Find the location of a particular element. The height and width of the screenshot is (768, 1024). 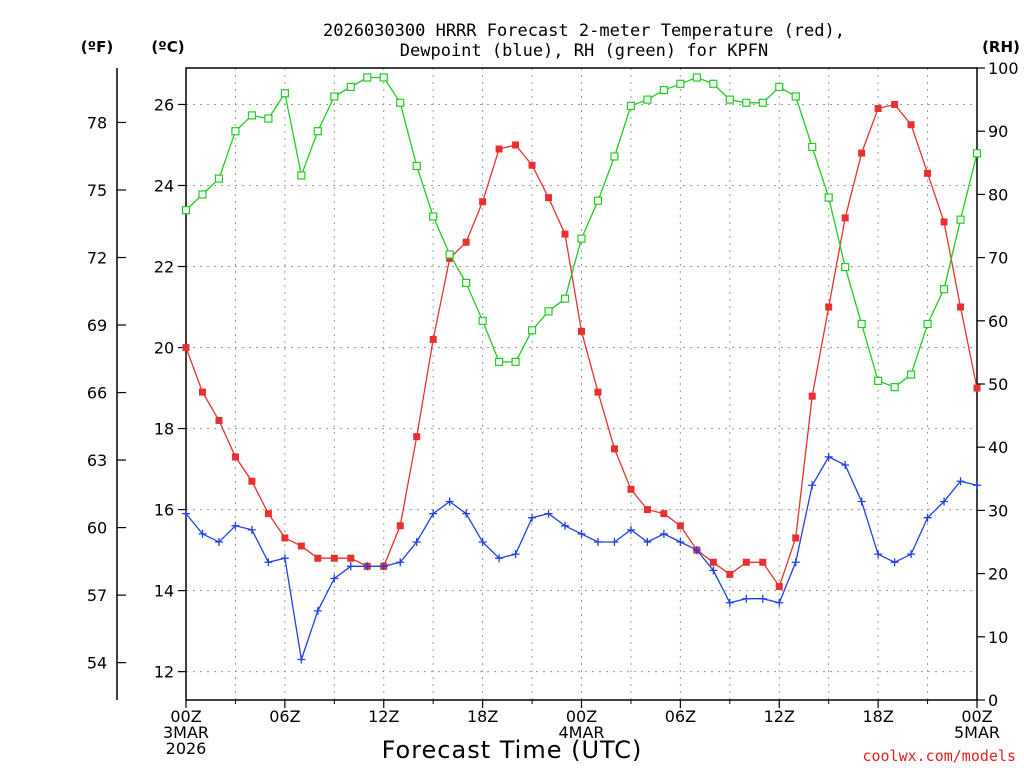

rh-tick-label: 70 is located at coordinates (998, 258).